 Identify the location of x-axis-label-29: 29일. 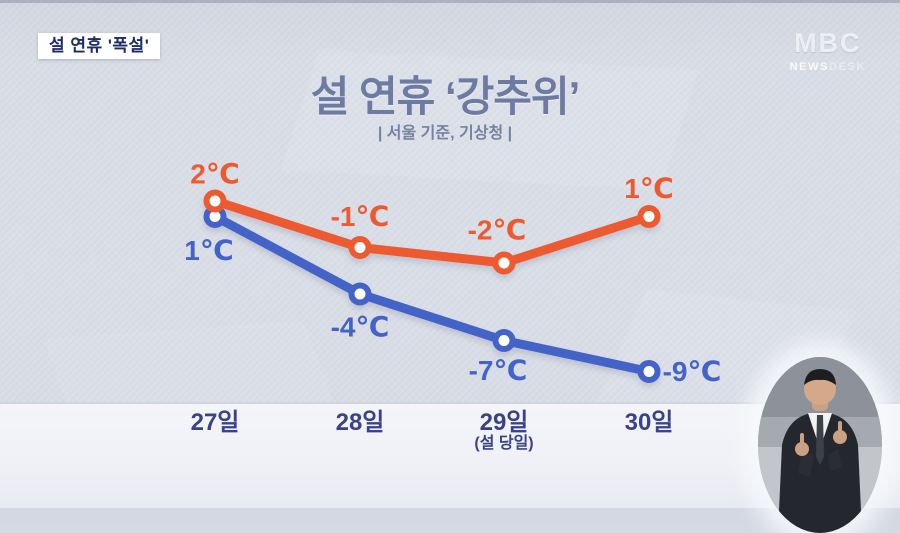
(504, 422).